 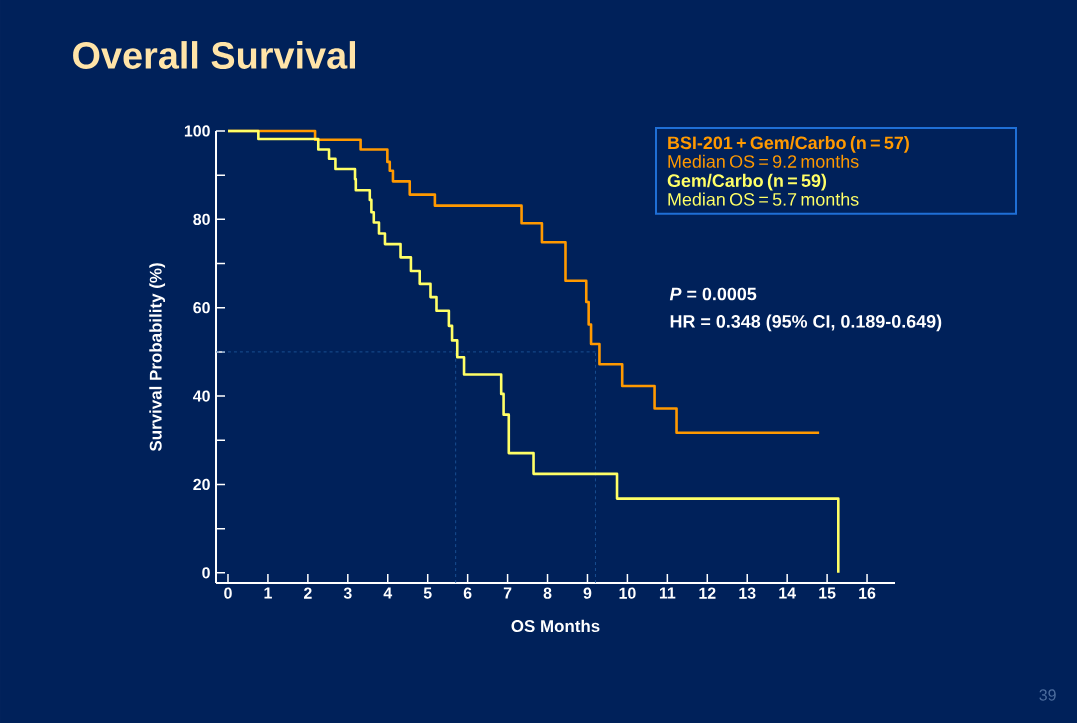 What do you see at coordinates (307, 593) in the screenshot?
I see `x-tick-label: 2` at bounding box center [307, 593].